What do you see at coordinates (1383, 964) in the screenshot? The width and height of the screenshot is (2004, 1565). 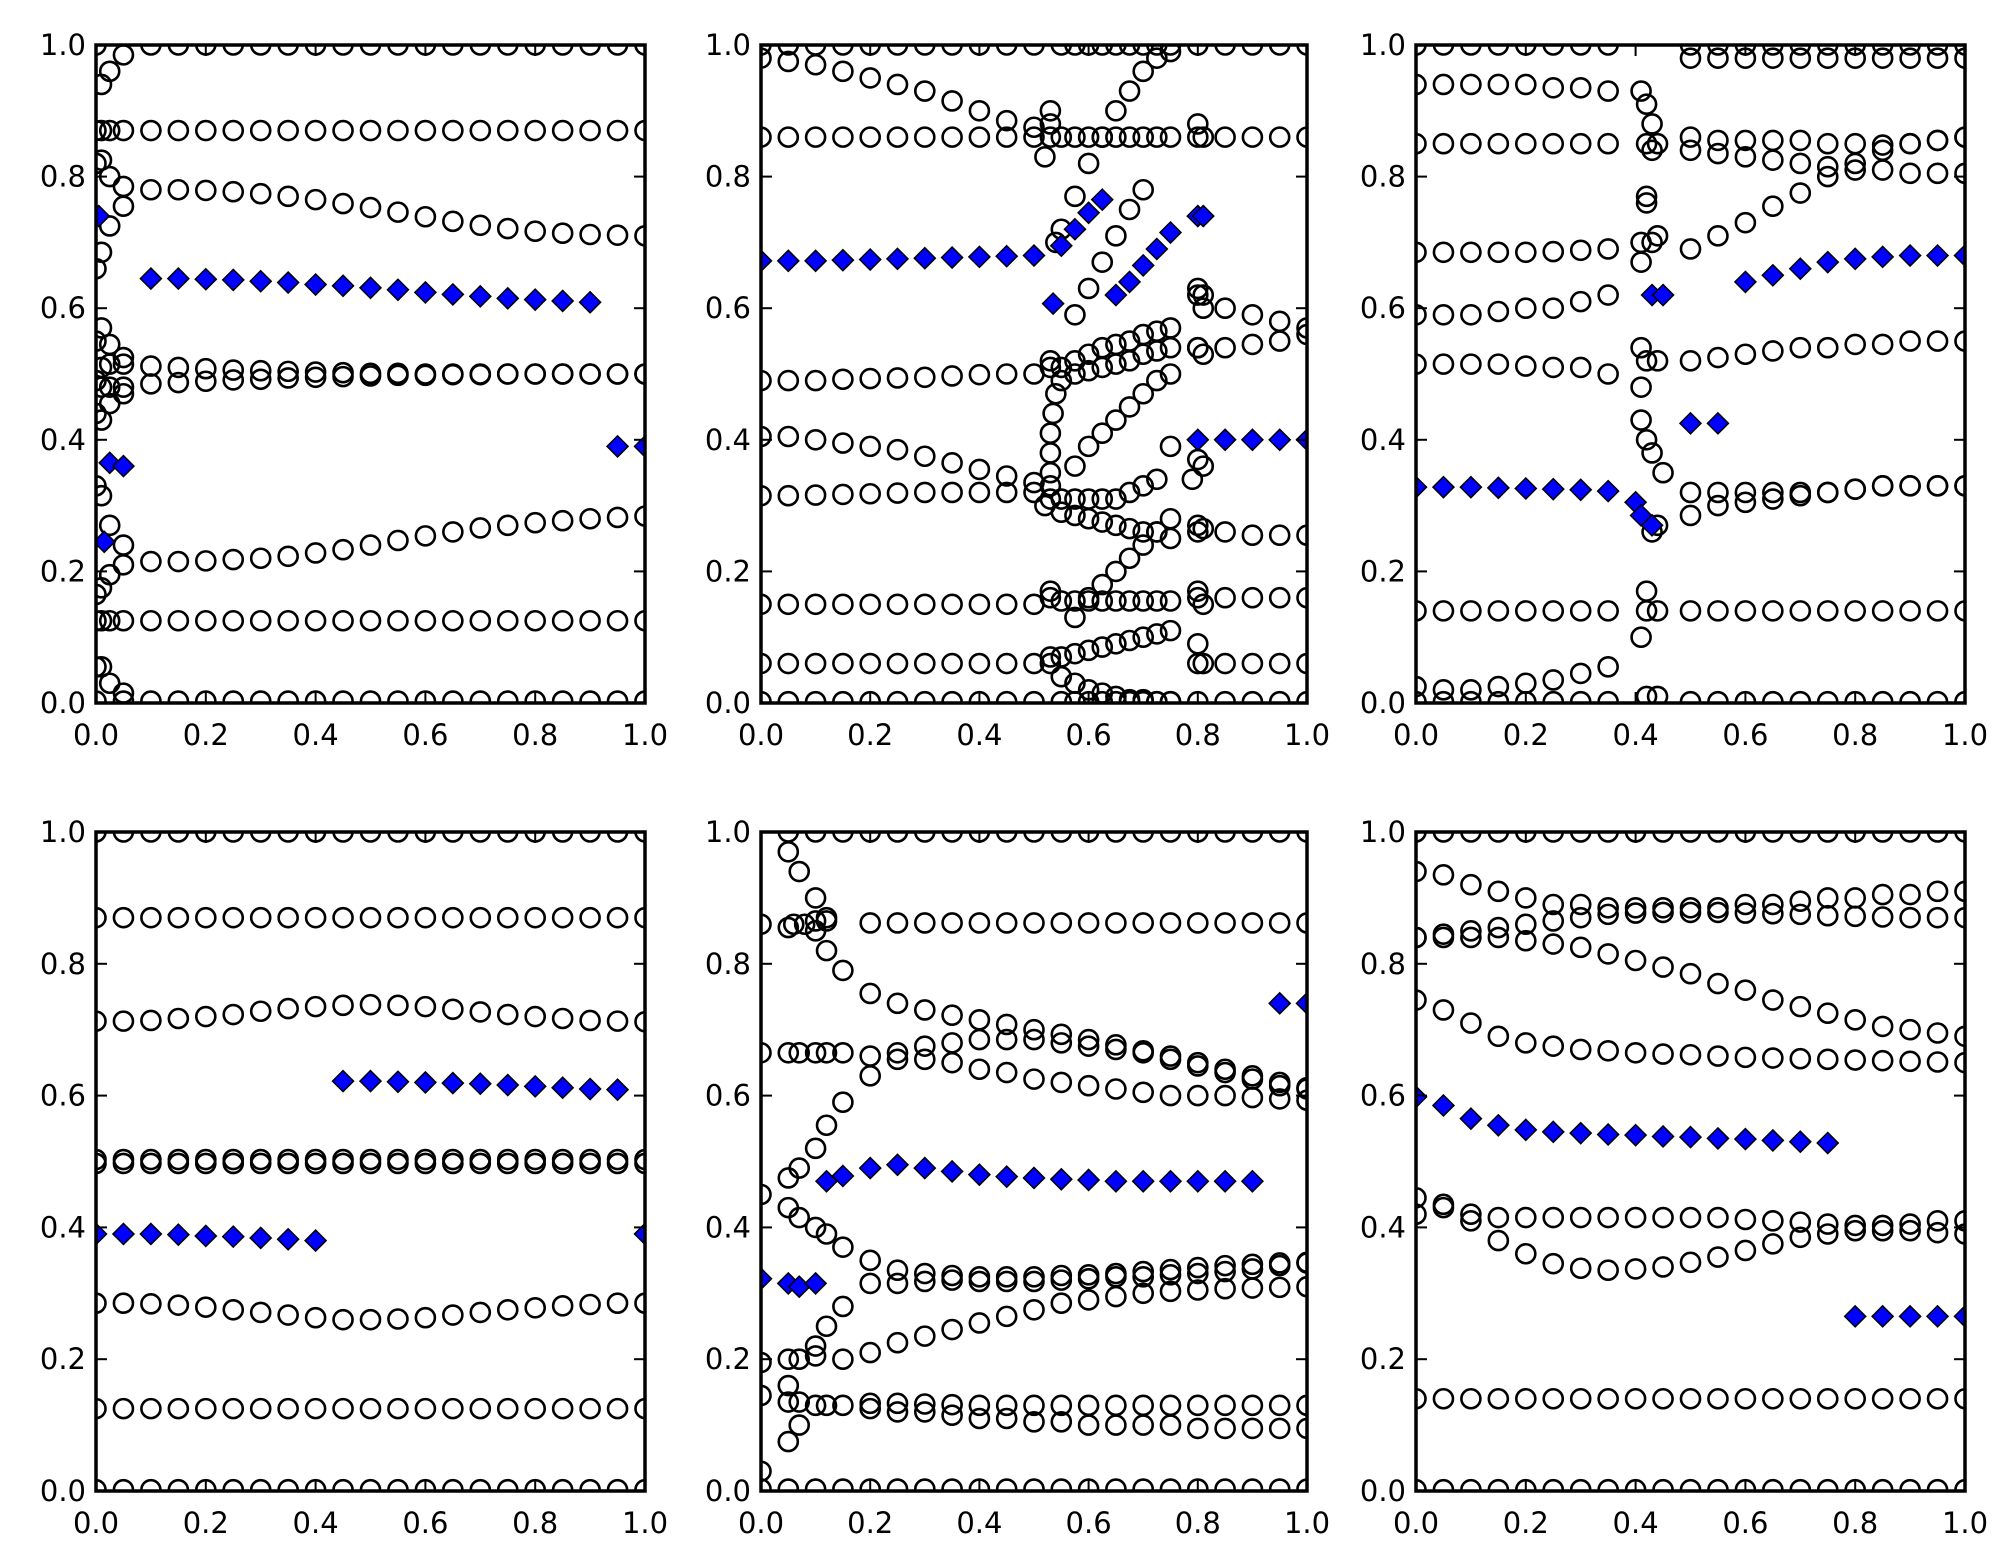 I see `y-tick-label: 0.8` at bounding box center [1383, 964].